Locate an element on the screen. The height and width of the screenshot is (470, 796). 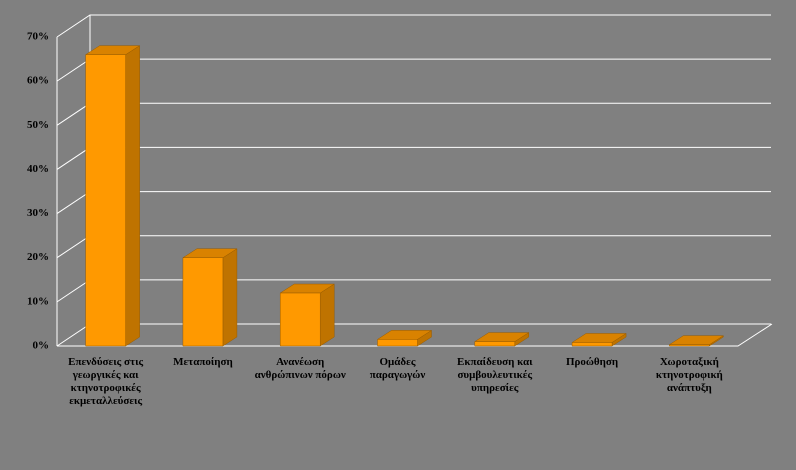
x-tick-label: Ομάδες παραγωγών is located at coordinates (397, 368).